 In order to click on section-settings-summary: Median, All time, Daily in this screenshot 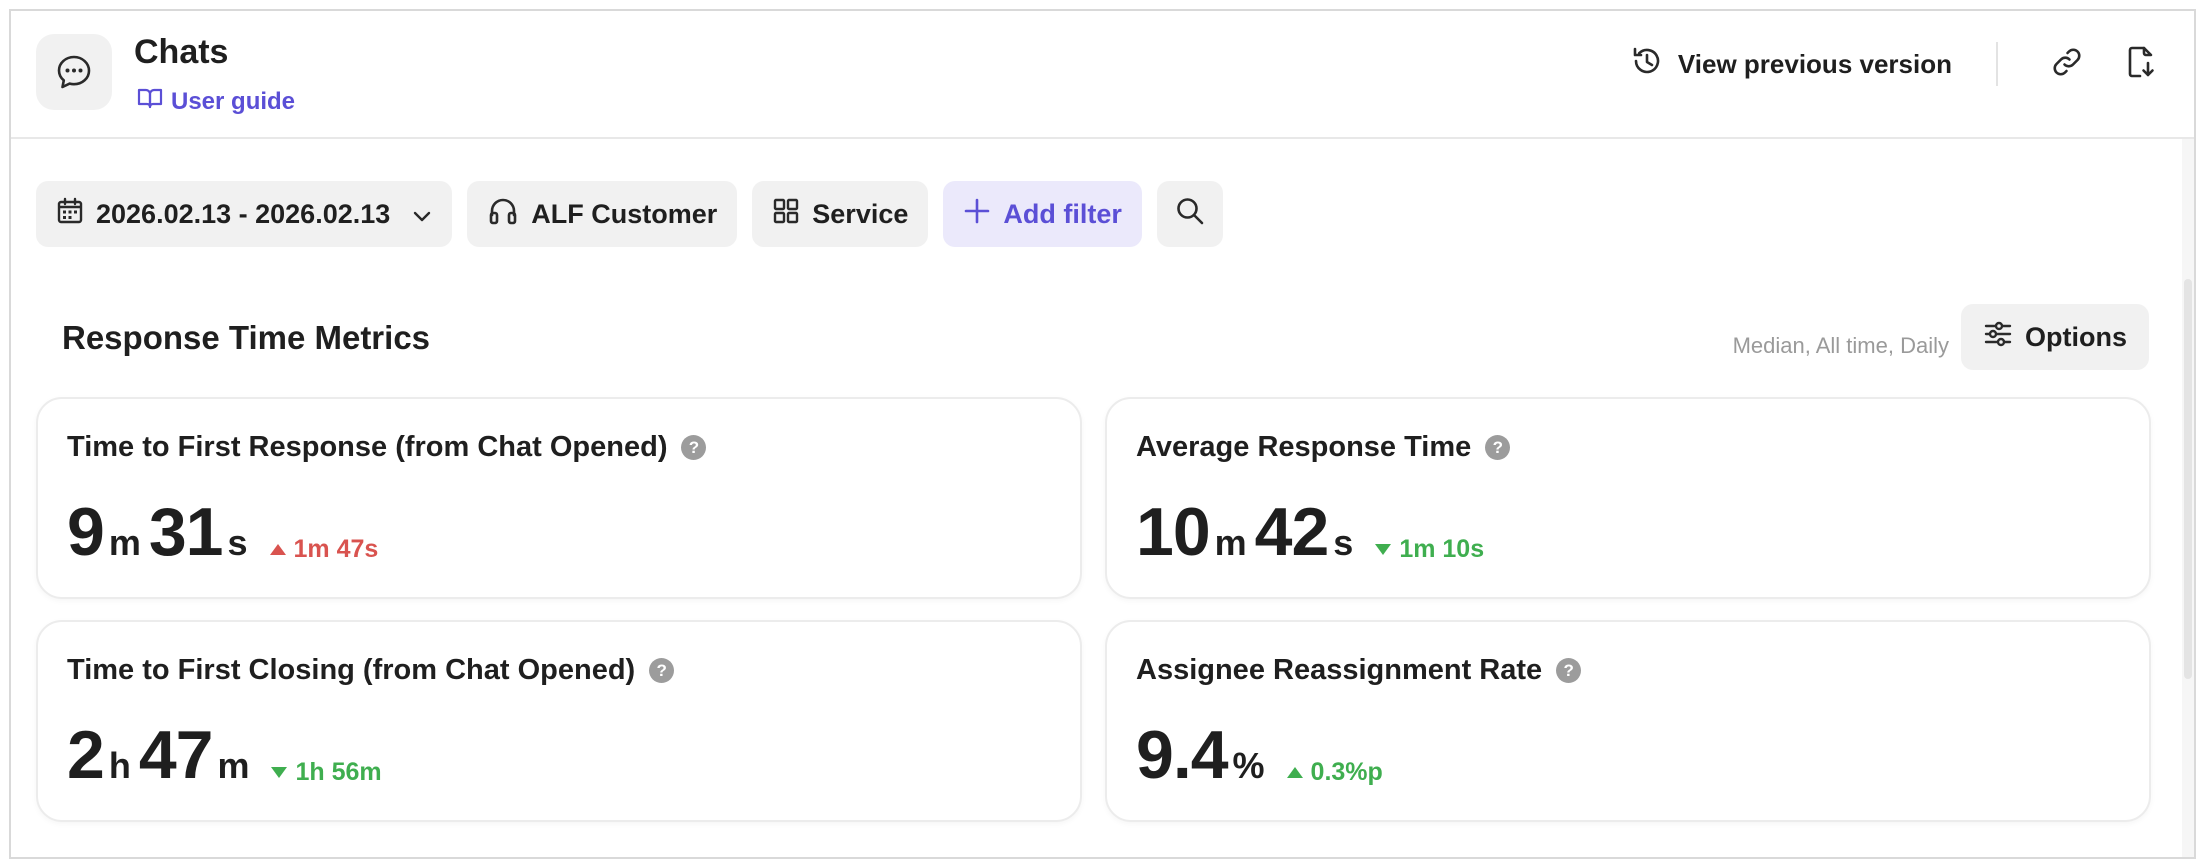, I will do `click(1840, 345)`.